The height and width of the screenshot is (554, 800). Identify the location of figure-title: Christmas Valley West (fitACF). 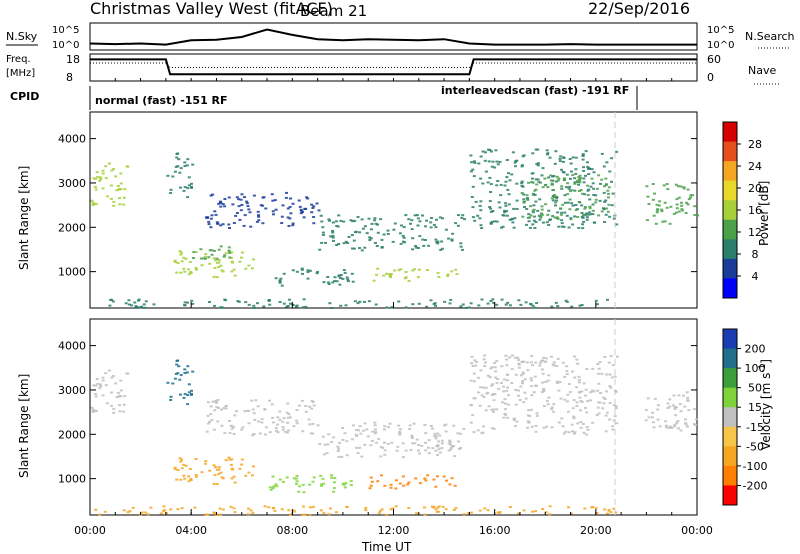
(211, 9).